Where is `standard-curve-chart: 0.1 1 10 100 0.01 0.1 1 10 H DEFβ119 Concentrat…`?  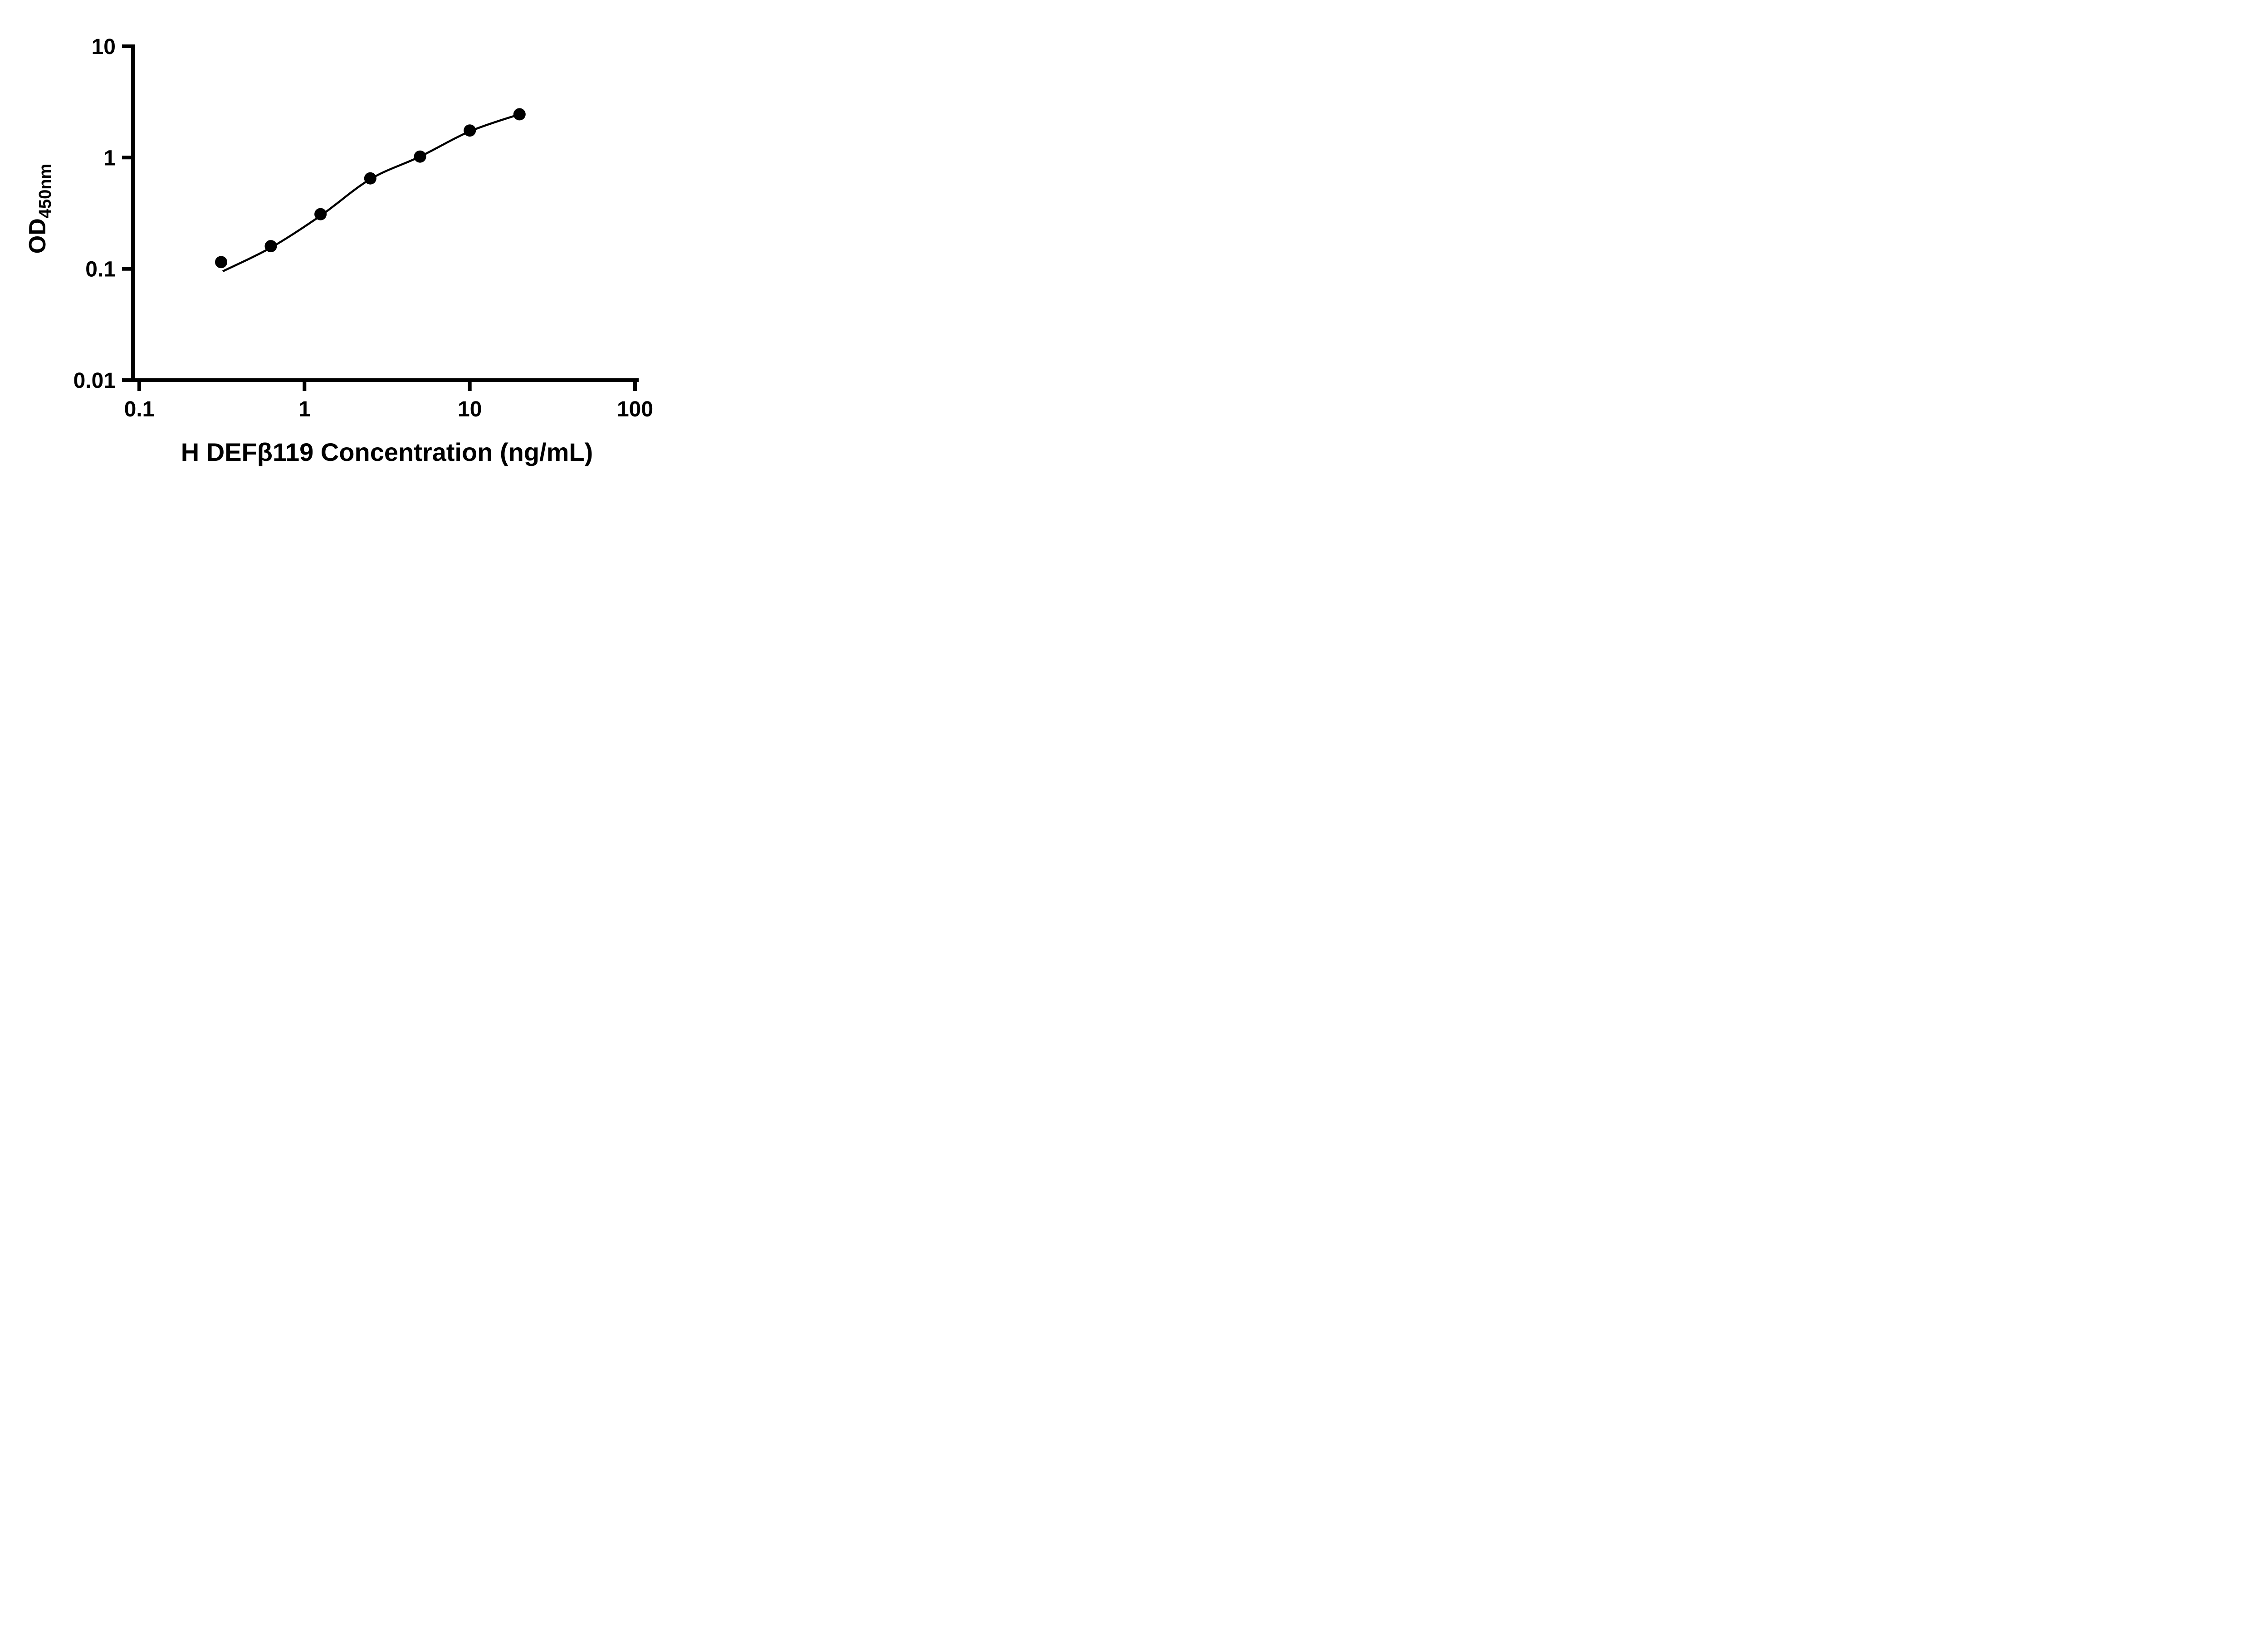
standard-curve-chart: 0.1 1 10 100 0.01 0.1 1 10 H DEFβ119 Concentrat… is located at coordinates (339, 250).